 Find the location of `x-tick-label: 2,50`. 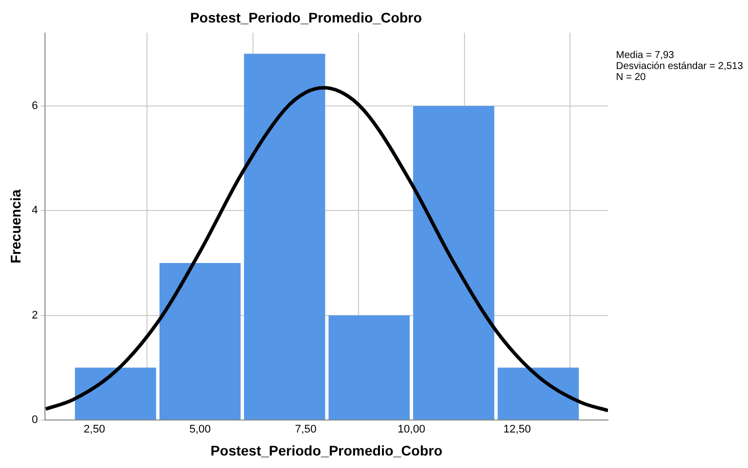

x-tick-label: 2,50 is located at coordinates (95, 430).